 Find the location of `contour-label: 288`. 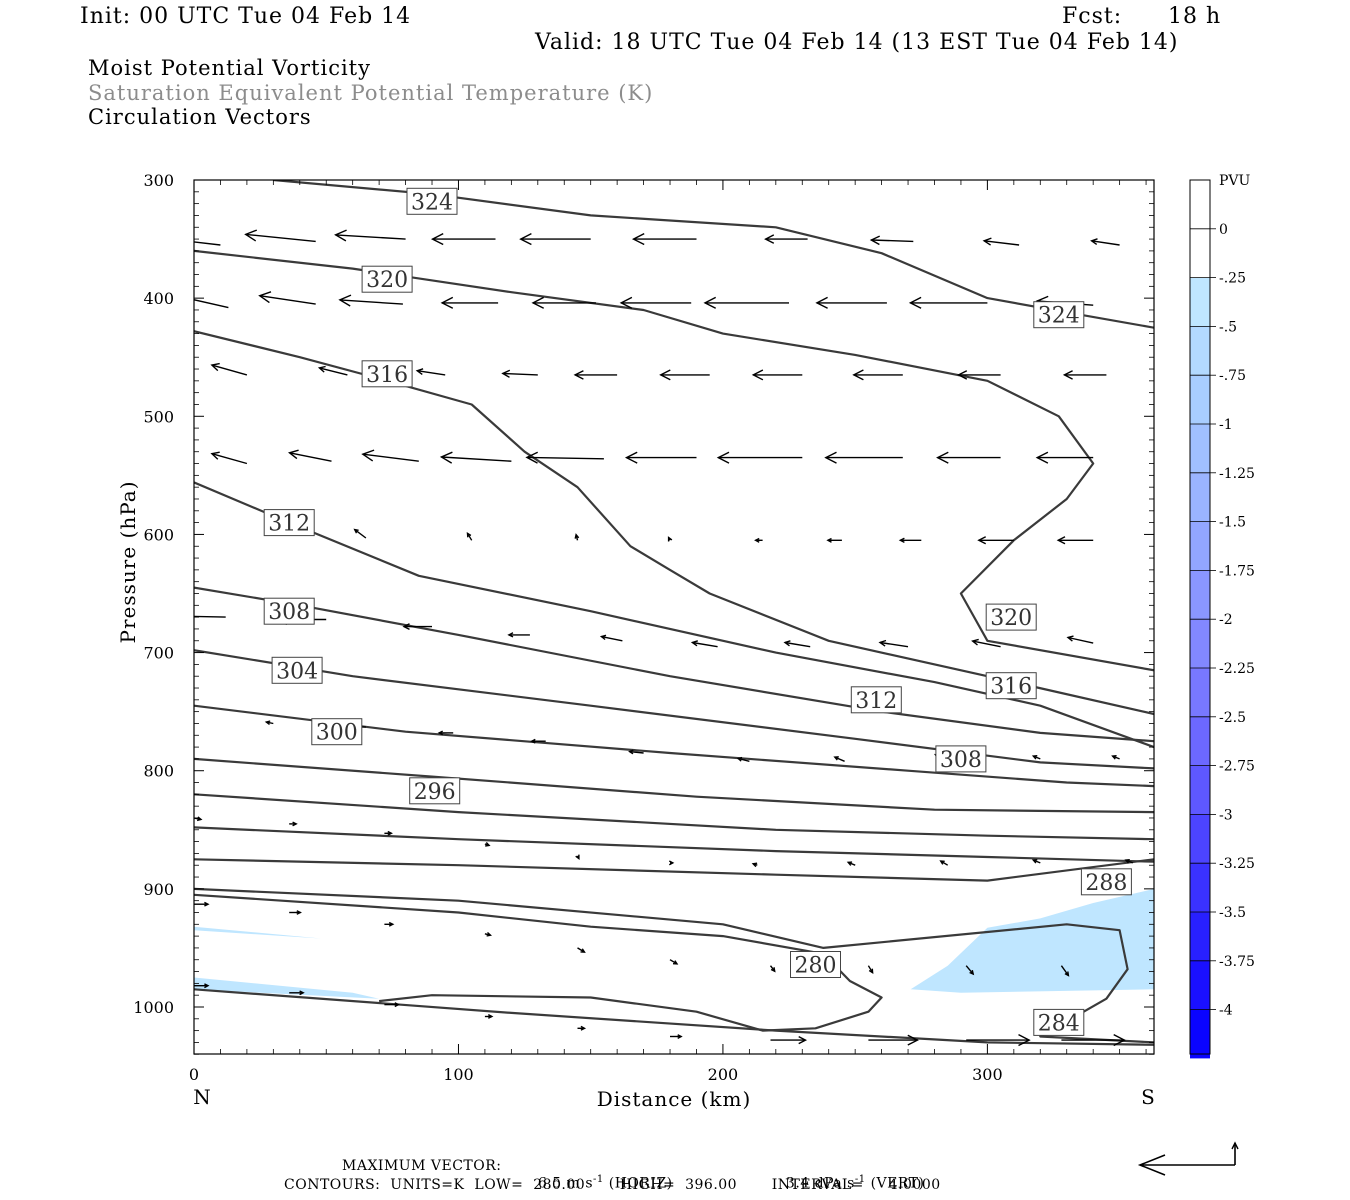

contour-label: 288 is located at coordinates (1106, 882).